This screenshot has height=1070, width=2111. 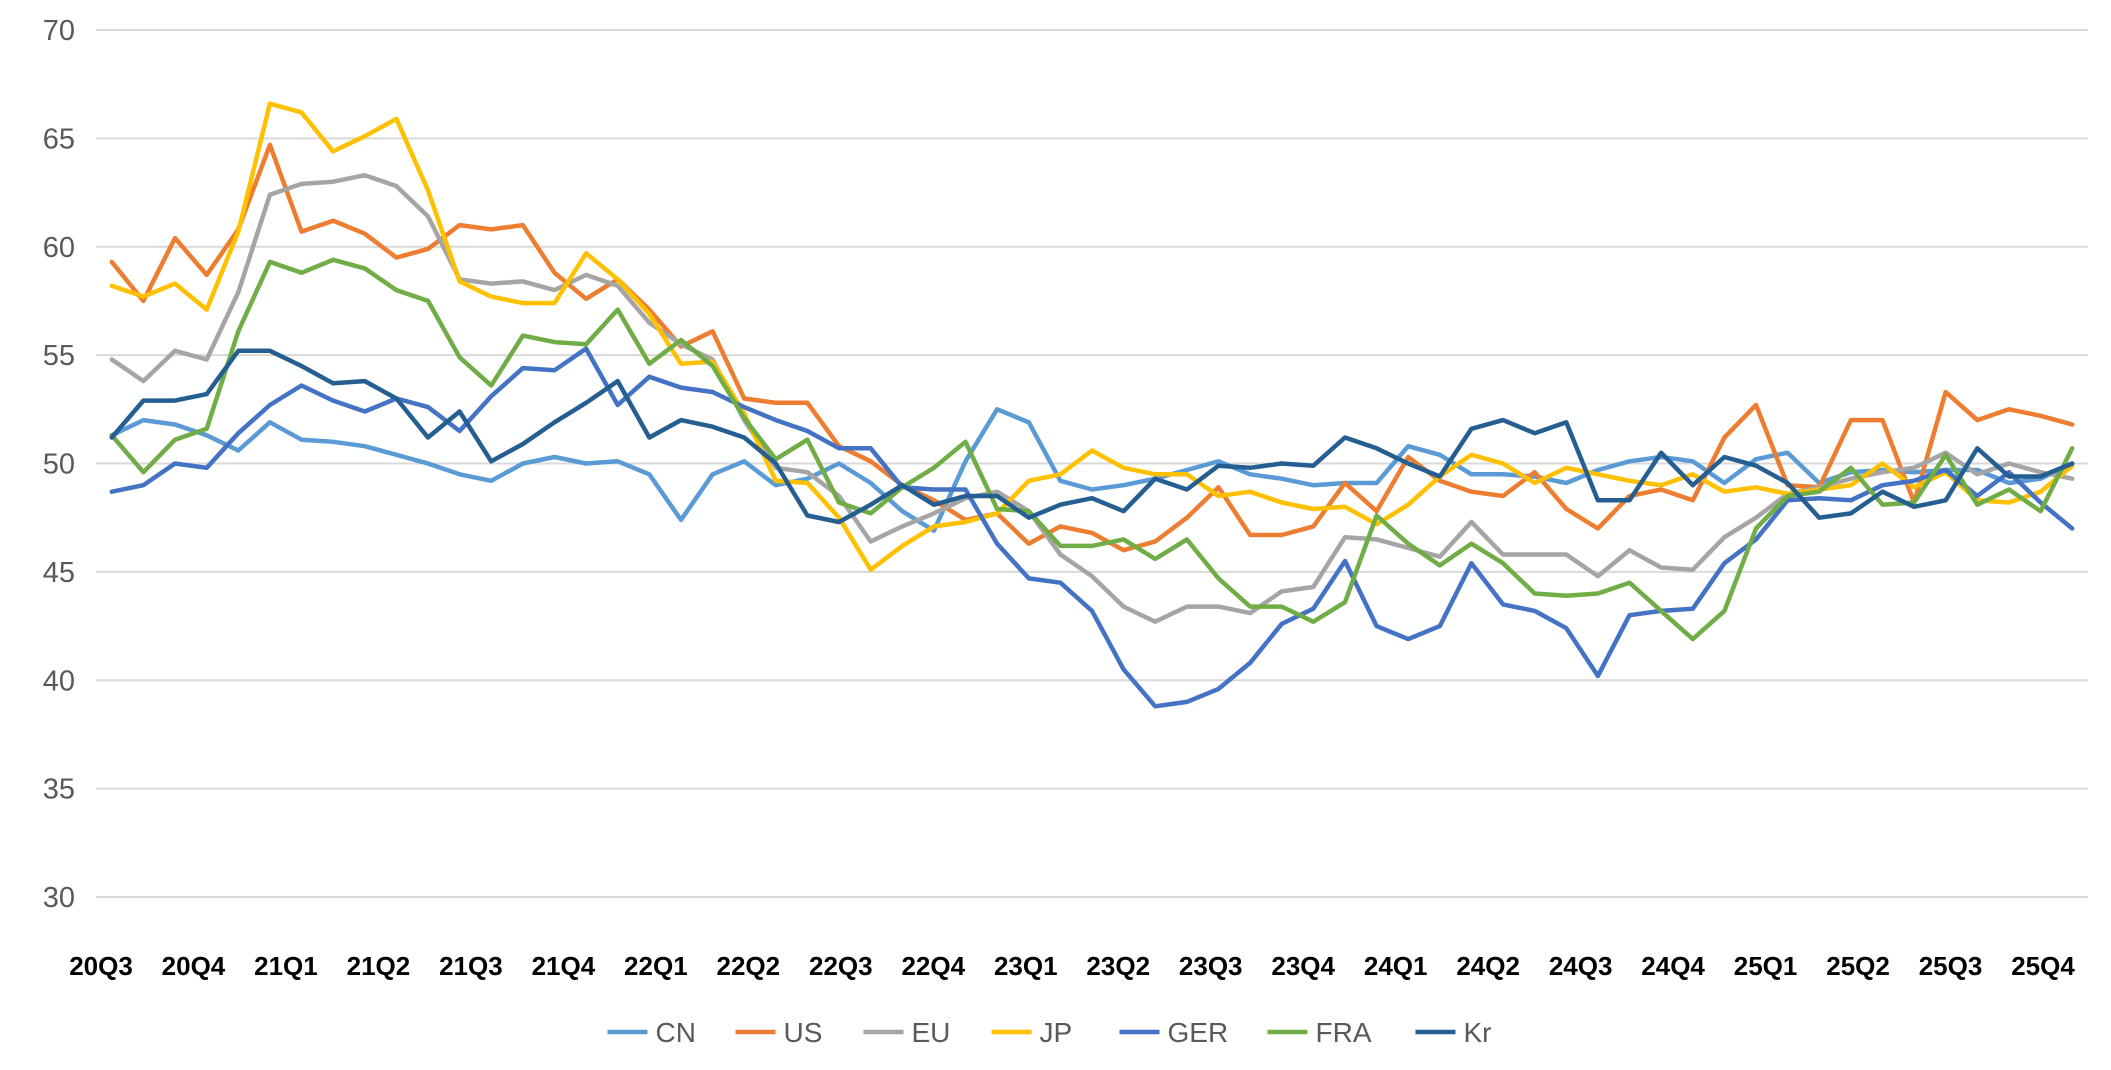 What do you see at coordinates (907, 1032) in the screenshot?
I see `legend-item-eu: EU` at bounding box center [907, 1032].